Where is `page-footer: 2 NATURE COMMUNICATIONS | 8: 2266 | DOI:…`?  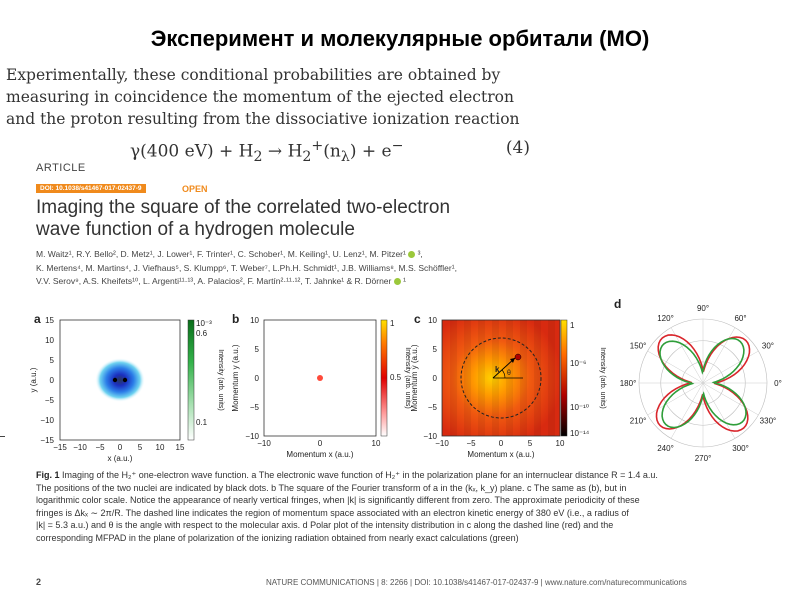
page-footer: 2 NATURE COMMUNICATIONS | 8: 2266 | DOI:… is located at coordinates (409, 582).